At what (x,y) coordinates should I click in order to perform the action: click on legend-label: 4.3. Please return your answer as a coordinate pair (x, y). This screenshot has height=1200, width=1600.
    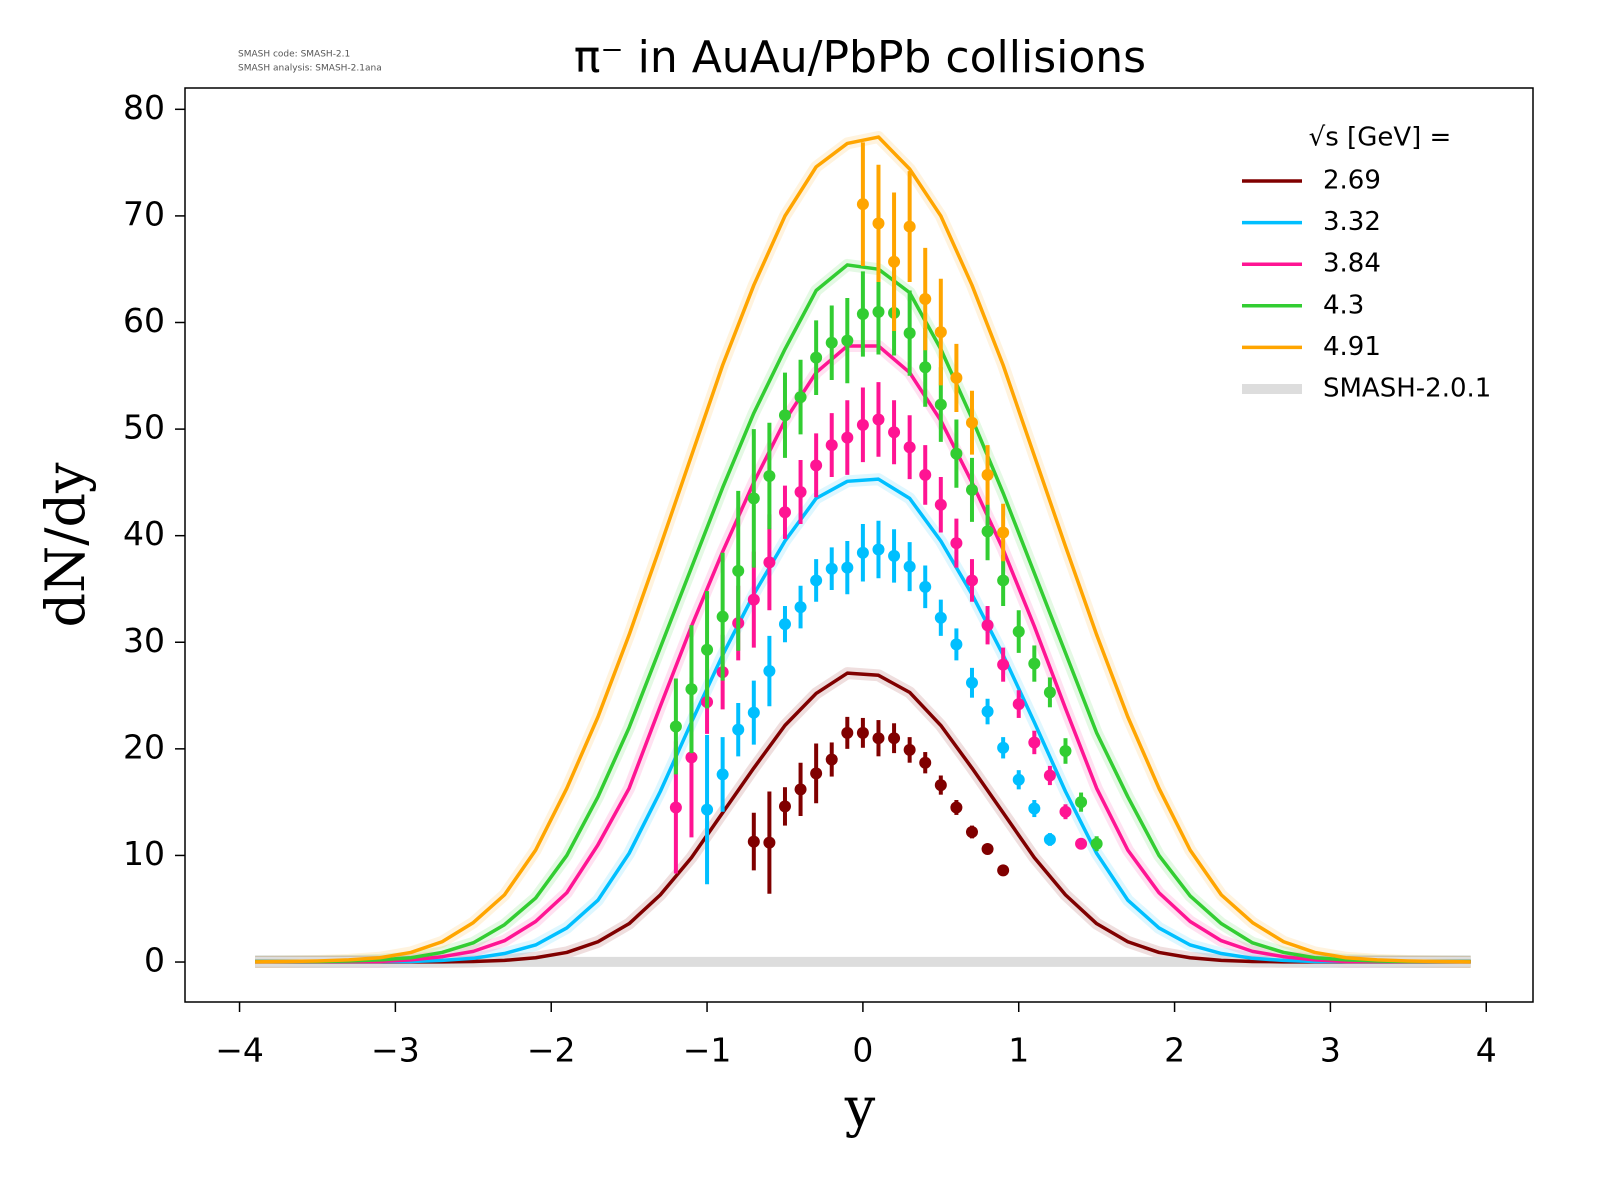
    Looking at the image, I should click on (1343, 305).